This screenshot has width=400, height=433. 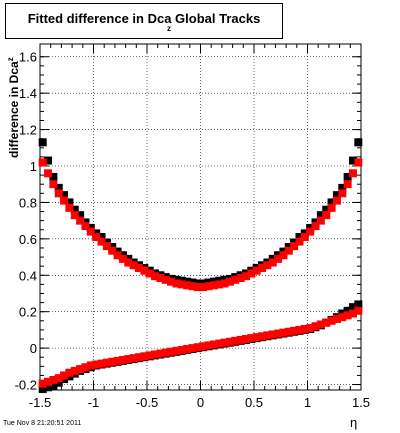 What do you see at coordinates (361, 402) in the screenshot?
I see `x-tick-label: 1.5` at bounding box center [361, 402].